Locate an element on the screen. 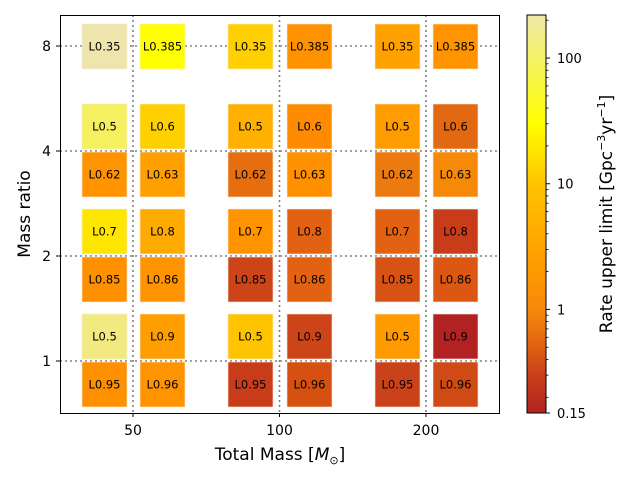 This screenshot has width=640, height=480. heatmap-cell: L0.9 is located at coordinates (309, 336).